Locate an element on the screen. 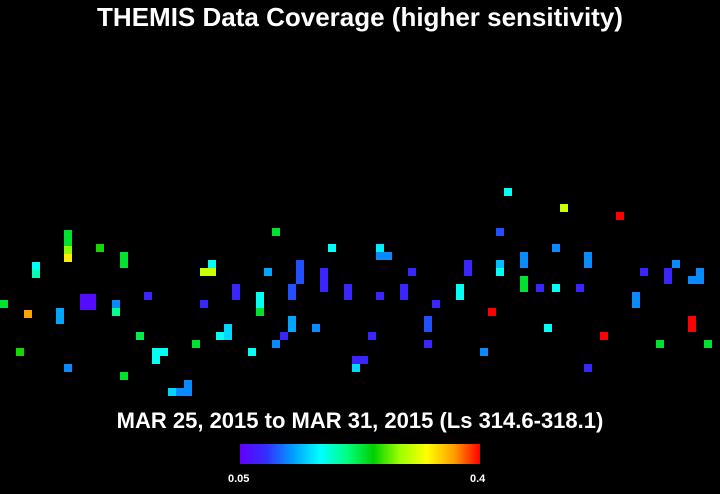  colorbar-min-label: 0.05 is located at coordinates (239, 479).